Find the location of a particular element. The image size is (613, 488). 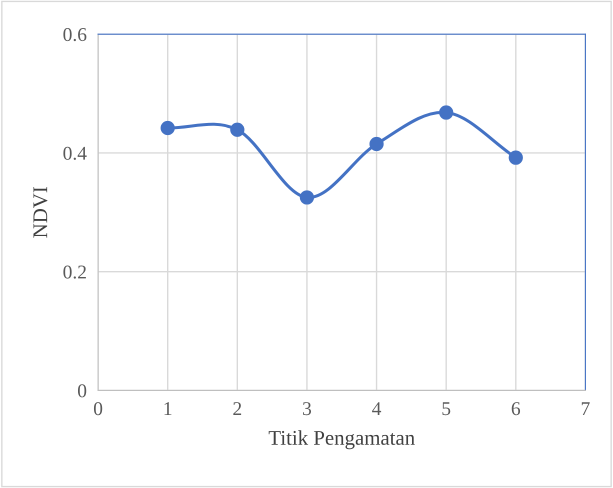

y-axis-title: NDVI is located at coordinates (40, 212).